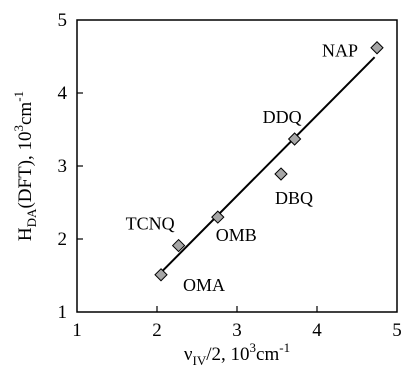  What do you see at coordinates (340, 51) in the screenshot?
I see `point-label-nap: NAP` at bounding box center [340, 51].